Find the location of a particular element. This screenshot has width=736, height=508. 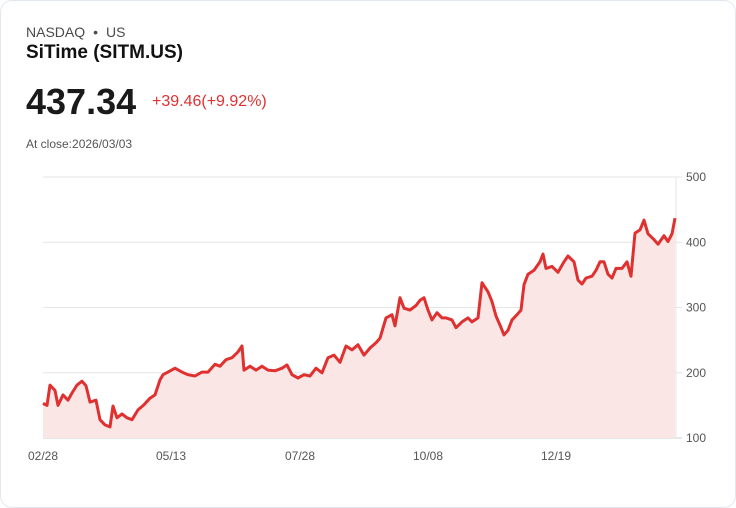

y-tick-label: 300 is located at coordinates (696, 308).